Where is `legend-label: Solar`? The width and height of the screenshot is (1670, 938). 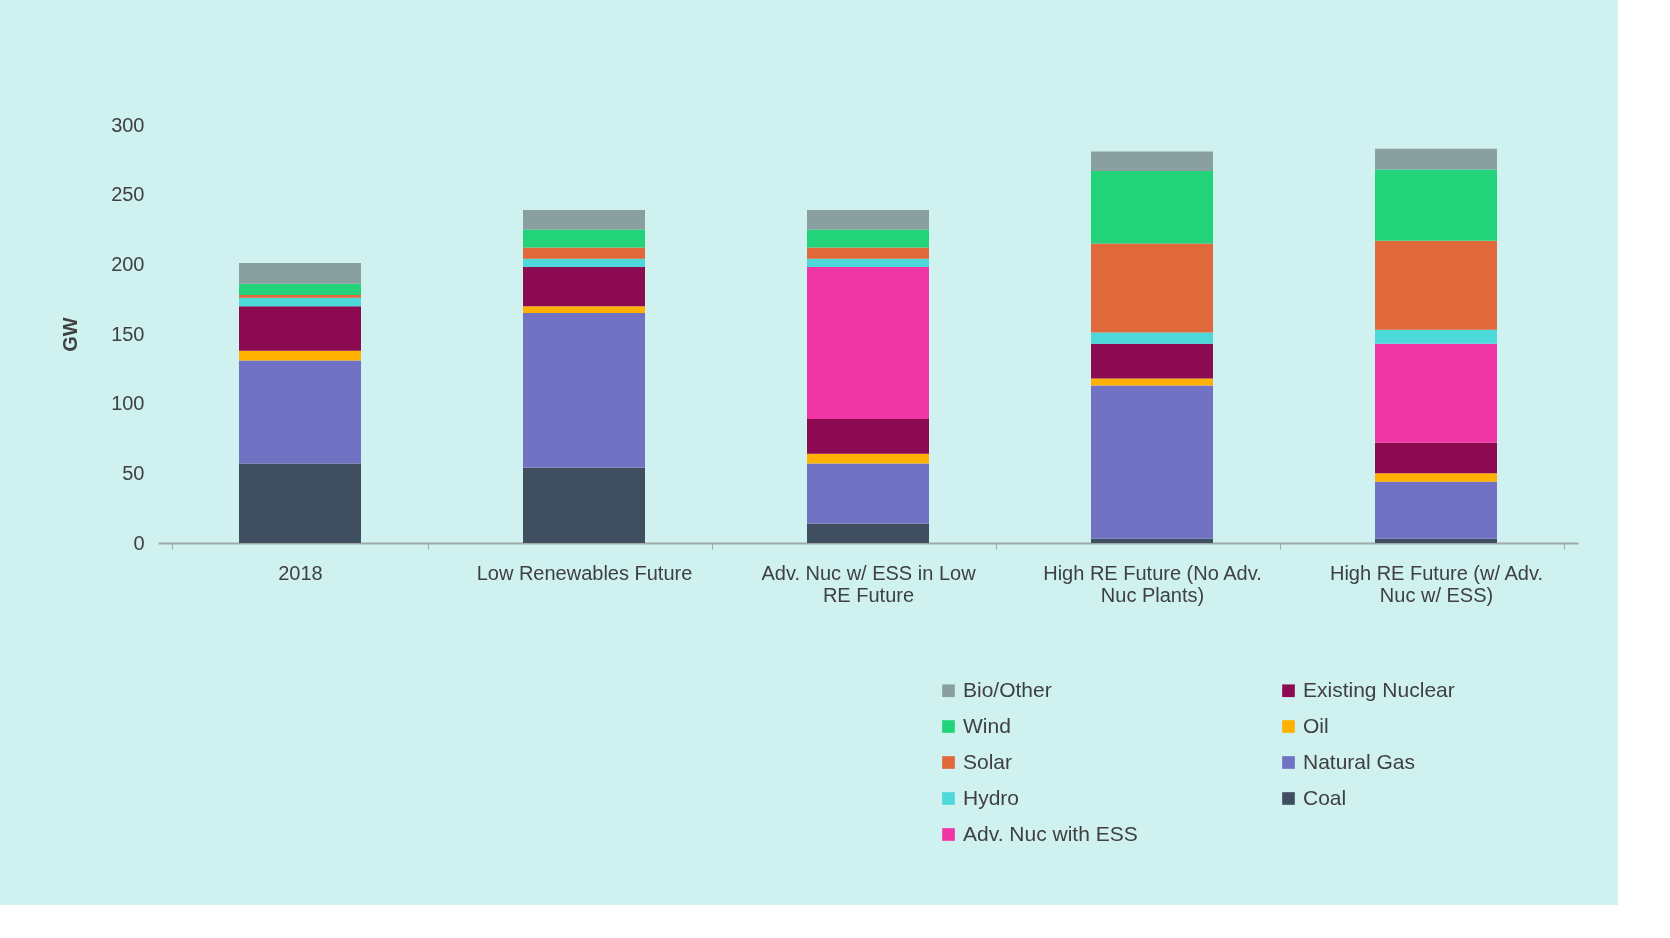
legend-label: Solar is located at coordinates (988, 761).